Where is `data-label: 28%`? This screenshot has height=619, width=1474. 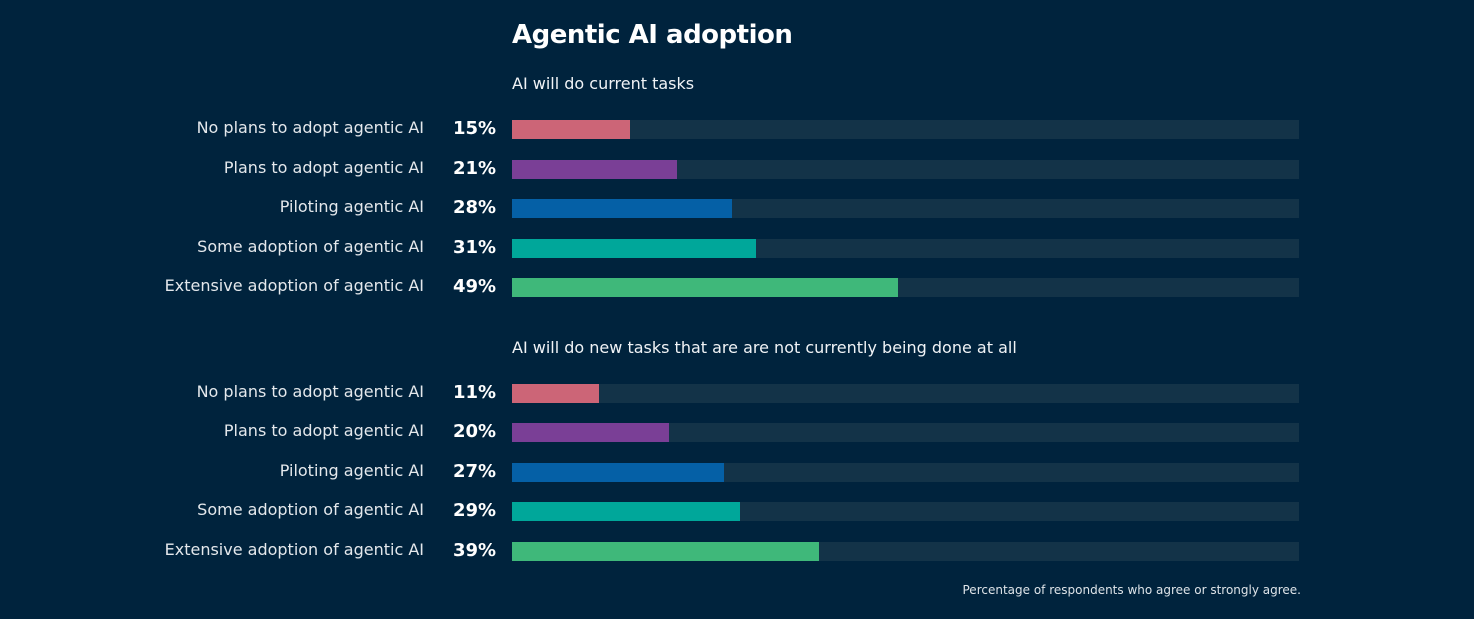 data-label: 28% is located at coordinates (475, 207).